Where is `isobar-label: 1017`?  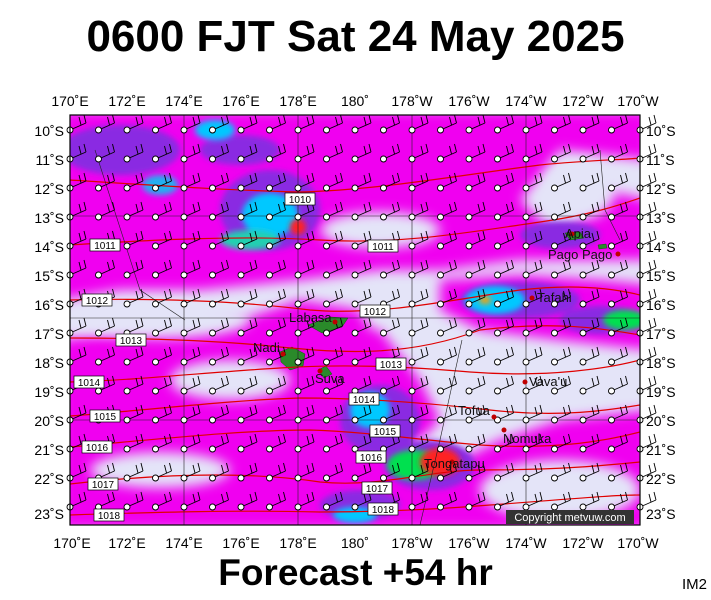 isobar-label: 1017 is located at coordinates (377, 488).